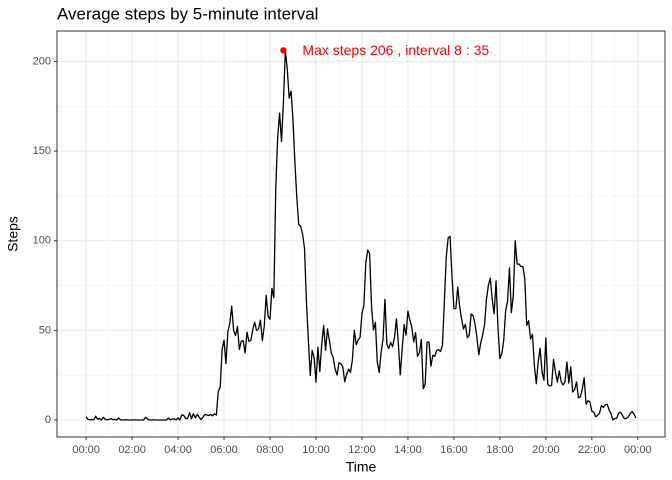 Image resolution: width=672 pixels, height=480 pixels. I want to click on y-tick-label: 0, so click(48, 420).